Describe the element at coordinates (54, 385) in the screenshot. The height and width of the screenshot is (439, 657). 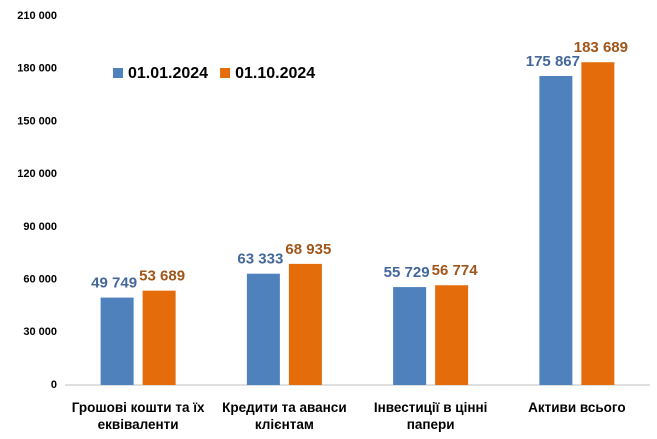
I see `y-tick-label: 0` at that location.